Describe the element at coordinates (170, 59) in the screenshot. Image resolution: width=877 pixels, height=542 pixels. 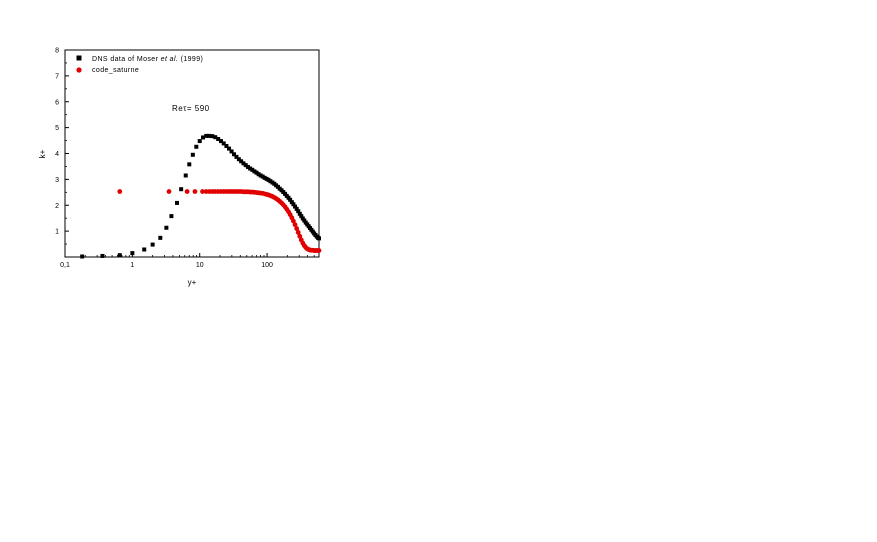
I see `legend-label-dns-italic: et al.` at that location.